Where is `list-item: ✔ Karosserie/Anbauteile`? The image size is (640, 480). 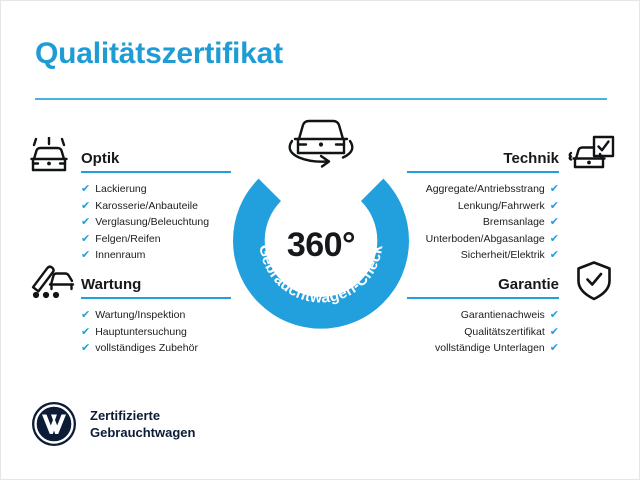
list-item: ✔ Karosserie/Anbauteile is located at coordinates (156, 206).